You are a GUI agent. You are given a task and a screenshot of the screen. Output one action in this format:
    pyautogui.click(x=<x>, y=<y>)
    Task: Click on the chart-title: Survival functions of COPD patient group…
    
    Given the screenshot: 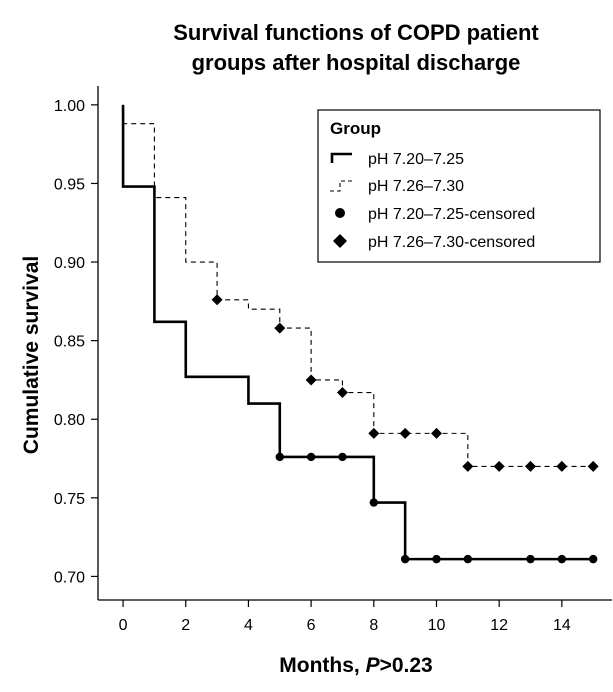 What is the action you would take?
    pyautogui.click(x=356, y=47)
    